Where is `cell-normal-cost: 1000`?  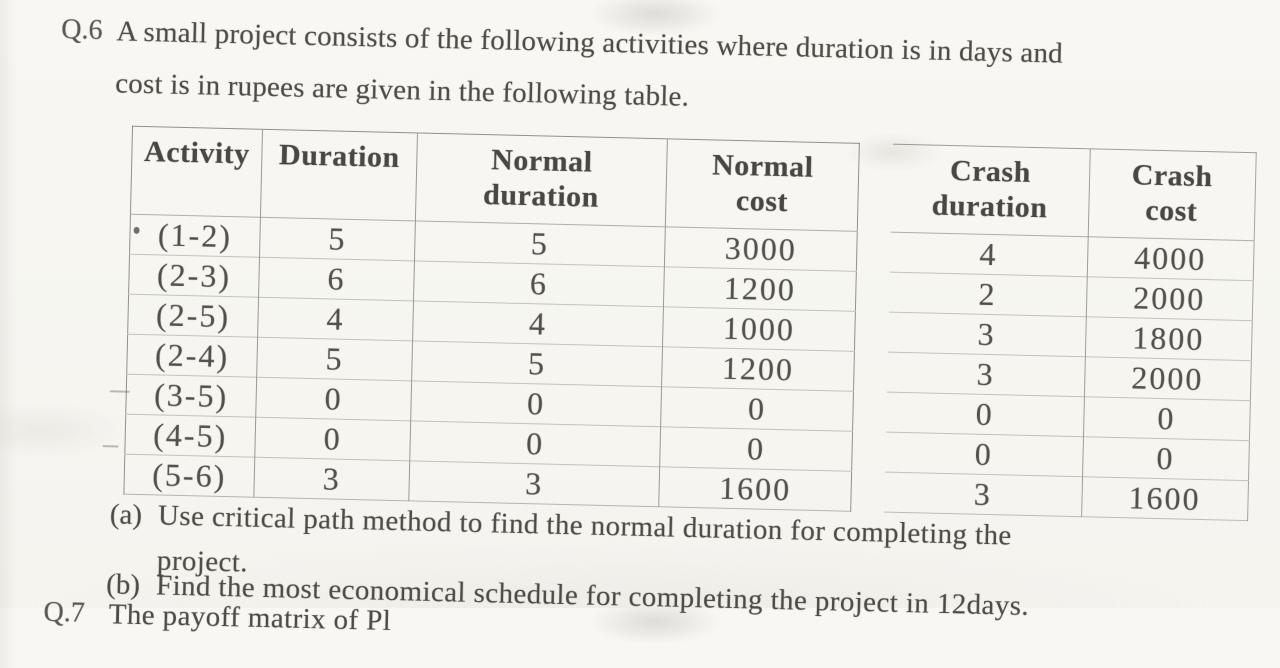
cell-normal-cost: 1000 is located at coordinates (759, 329).